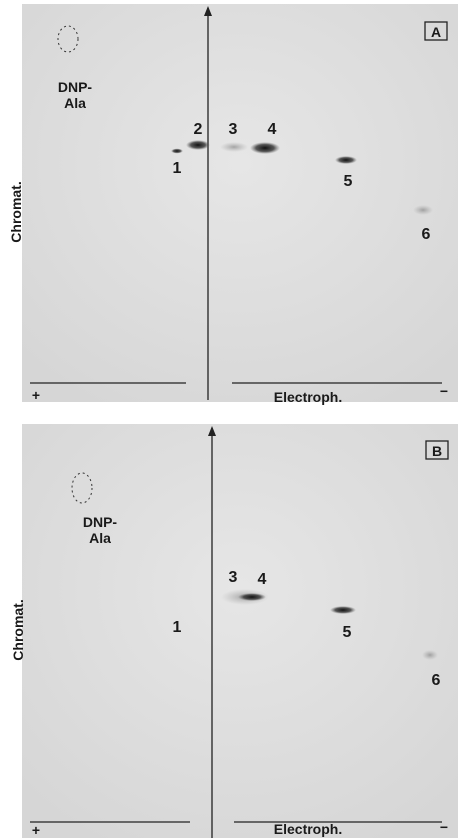 This screenshot has height=838, width=458. What do you see at coordinates (198, 129) in the screenshot?
I see `spot-label: 2` at bounding box center [198, 129].